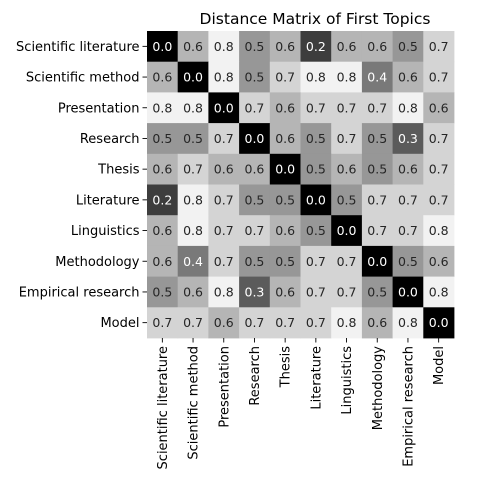  I want to click on cell-value-label: 0.4, so click(193, 261).